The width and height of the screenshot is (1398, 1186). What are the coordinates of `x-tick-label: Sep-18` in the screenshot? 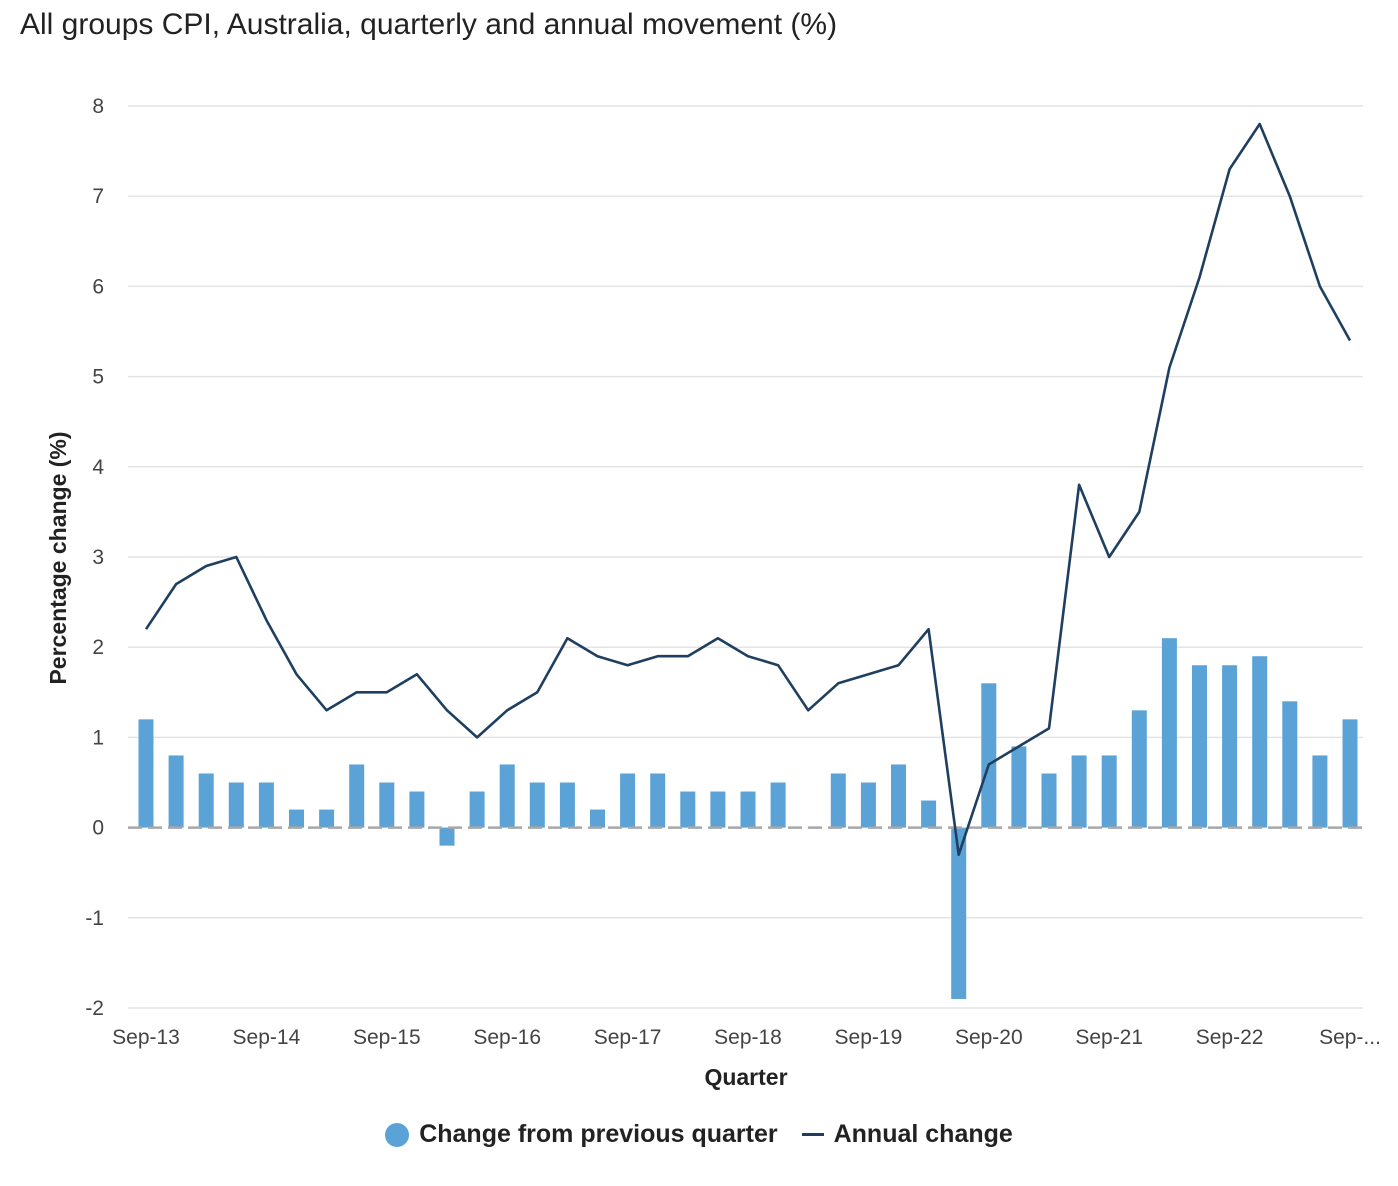 It's located at (748, 1037).